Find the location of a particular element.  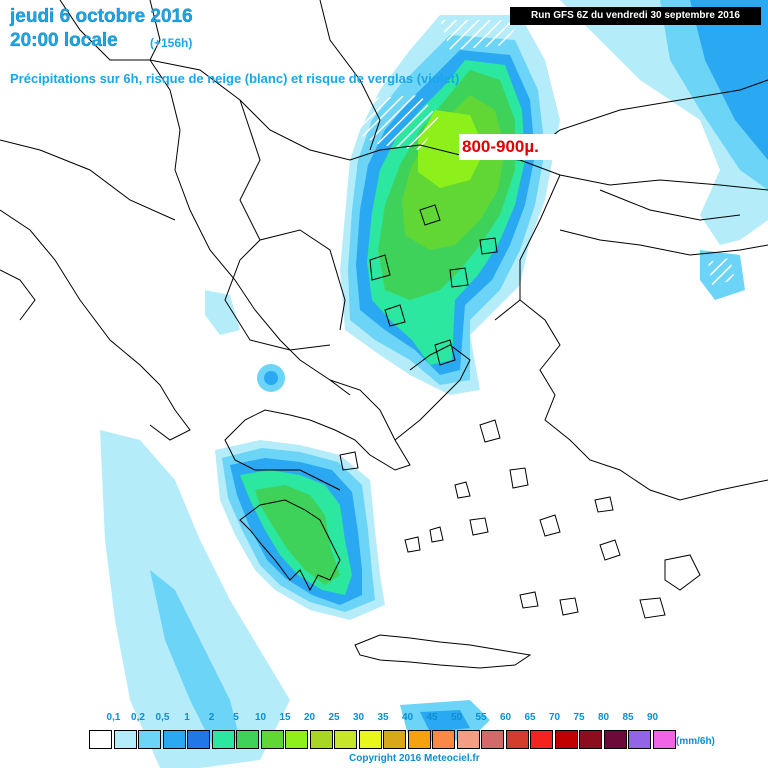

legend-tick-label: 1 is located at coordinates (187, 717).